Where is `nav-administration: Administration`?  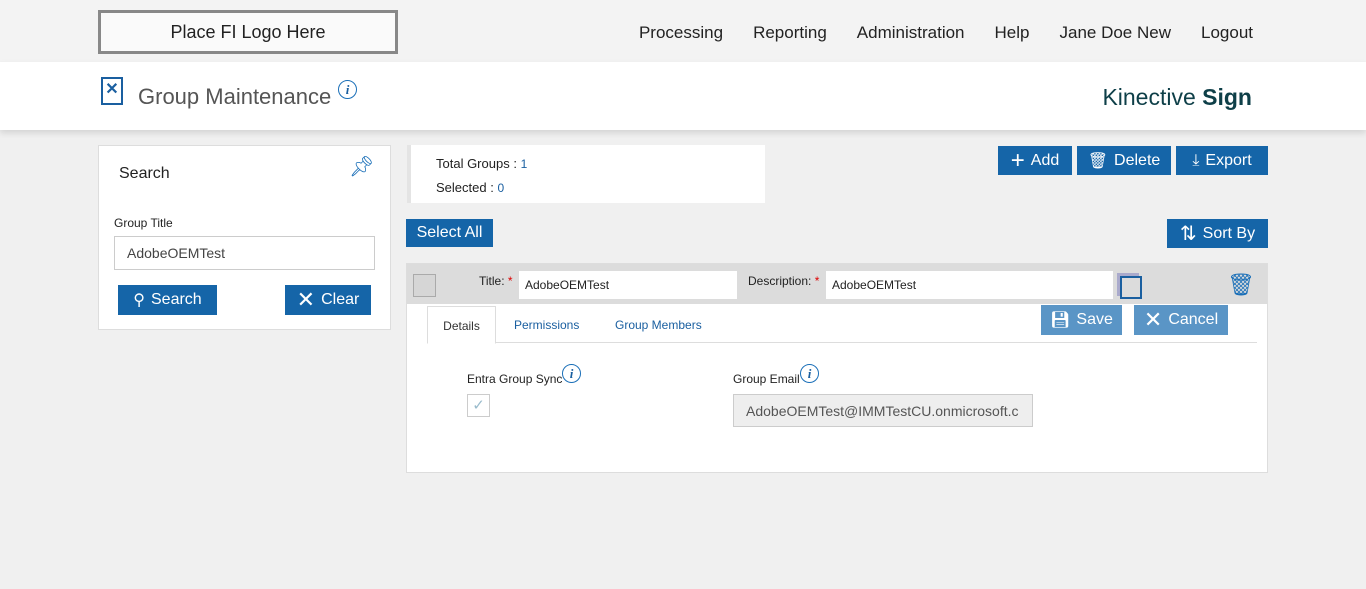
nav-administration: Administration is located at coordinates (910, 32).